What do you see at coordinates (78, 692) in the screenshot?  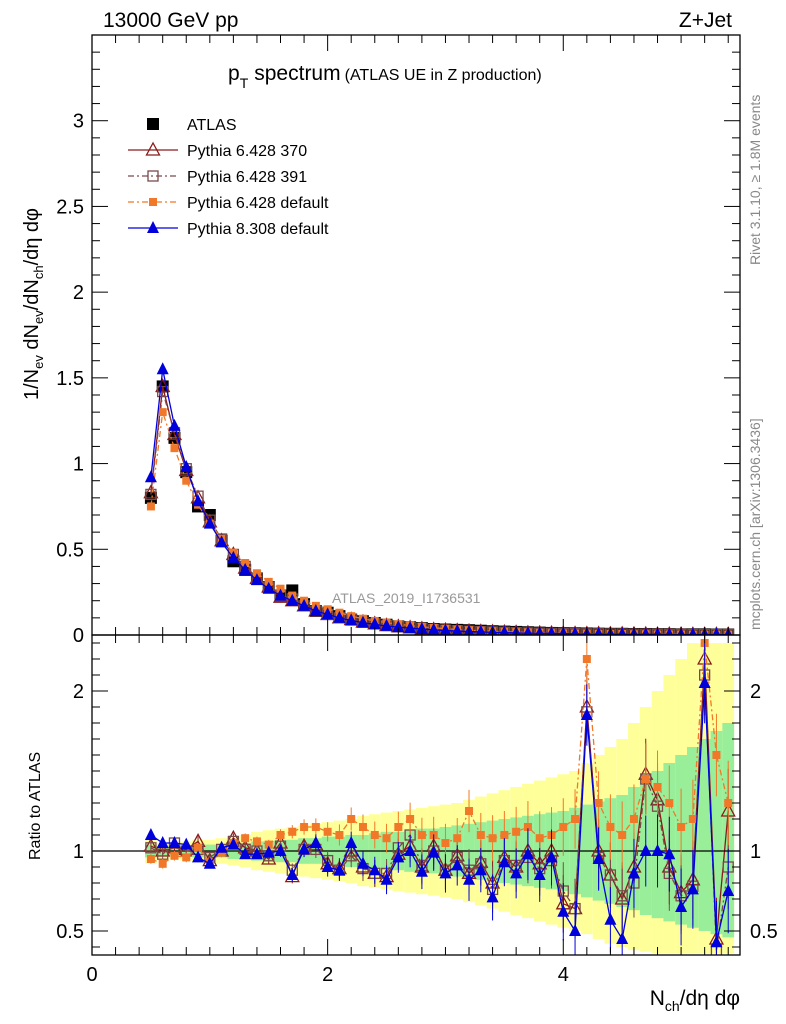 I see `ratio-y-tick-label: 2` at bounding box center [78, 692].